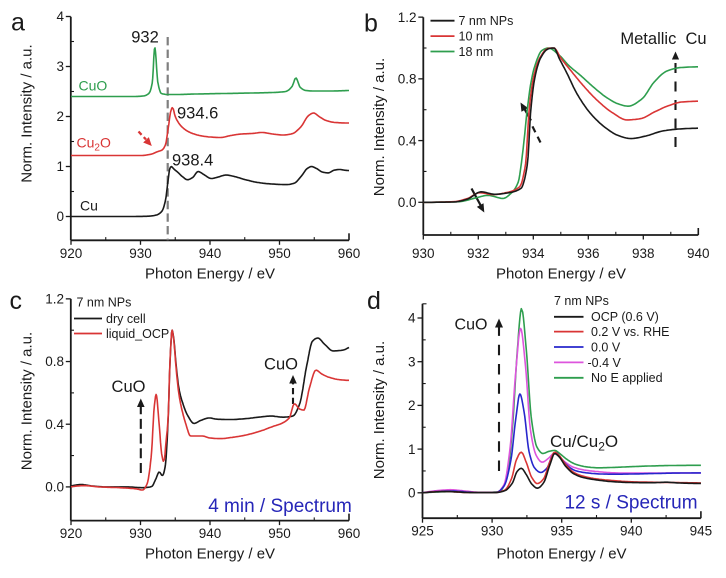 This screenshot has height=578, width=726. What do you see at coordinates (701, 531) in the screenshot?
I see `svg-text: 945` at bounding box center [701, 531].